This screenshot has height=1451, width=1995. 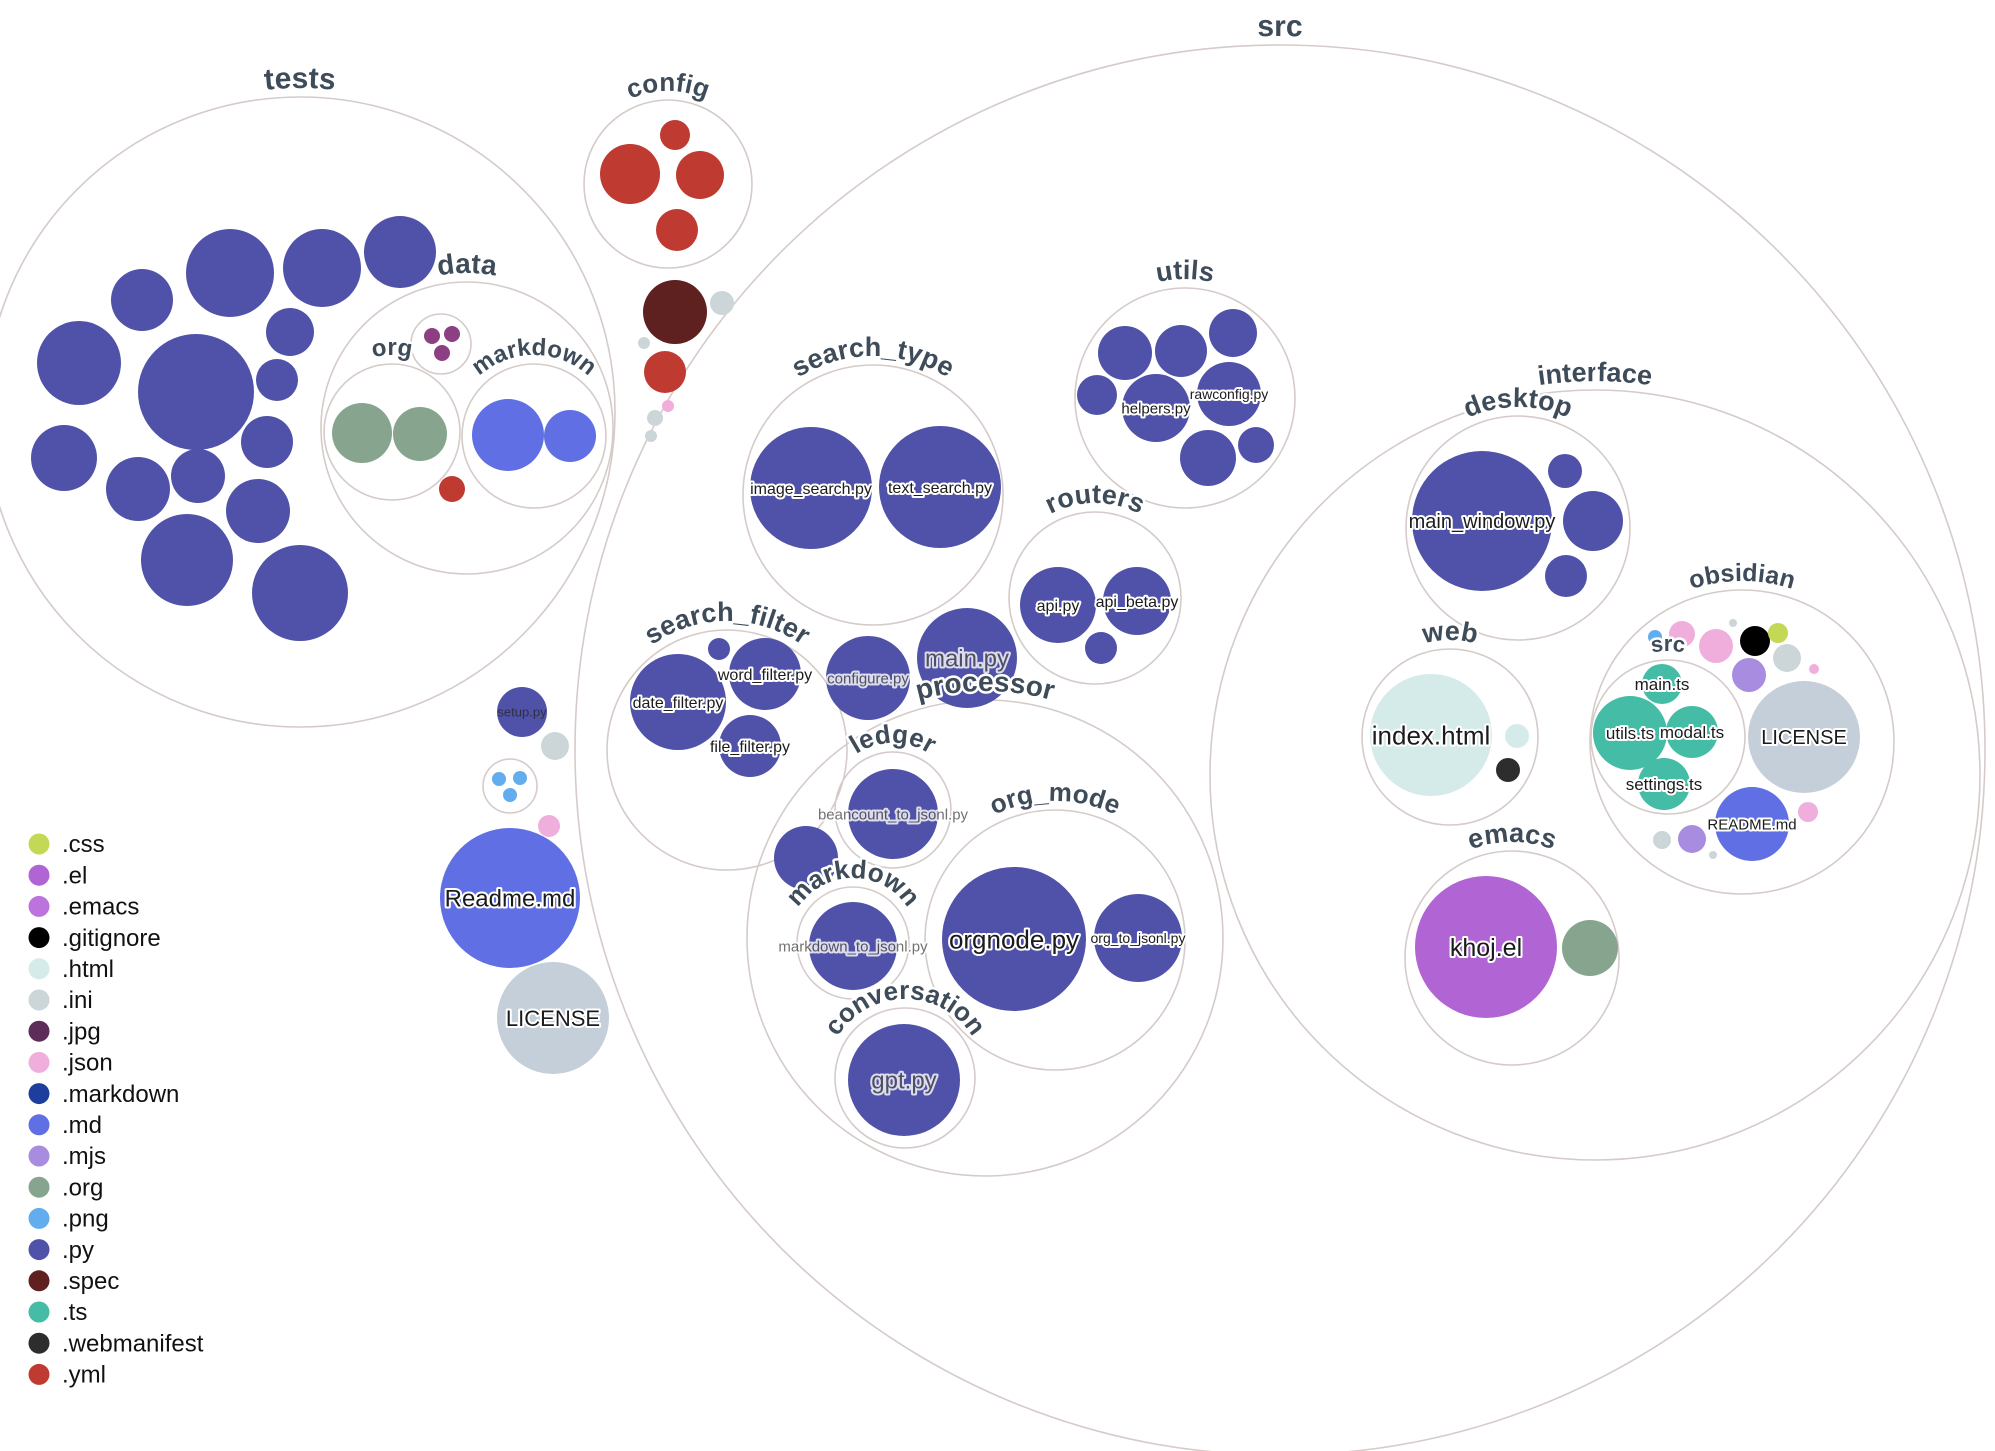 What do you see at coordinates (1055, 799) in the screenshot?
I see `folder-label-org_mode: org_mode` at bounding box center [1055, 799].